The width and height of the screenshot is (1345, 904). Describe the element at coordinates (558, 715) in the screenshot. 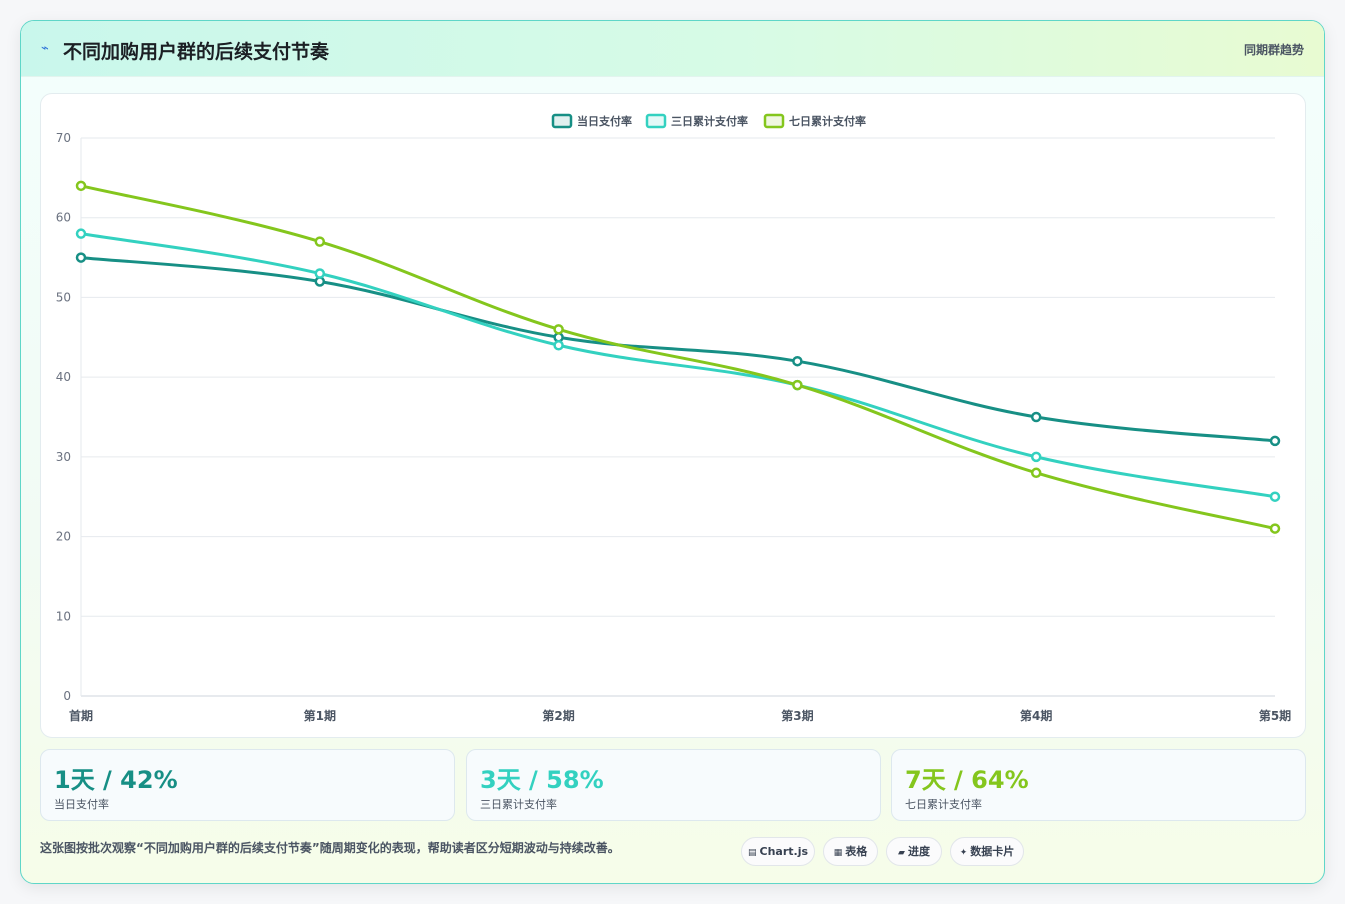

I see `x-tick-label: 第2期` at that location.